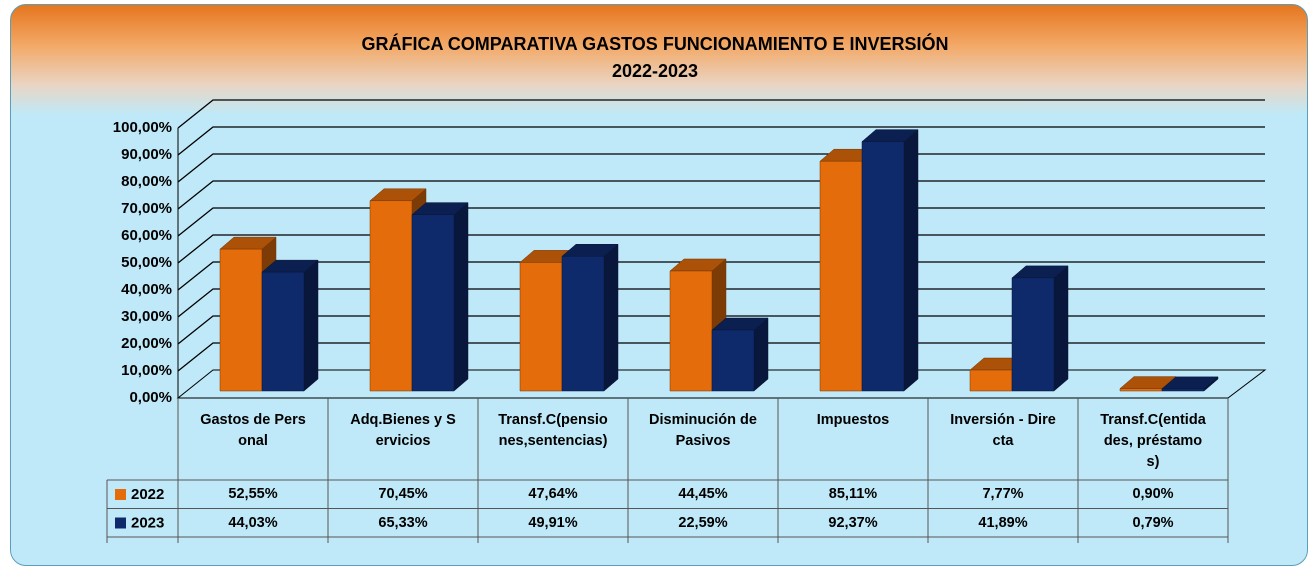 Image resolution: width=1310 pixels, height=566 pixels. What do you see at coordinates (253, 522) in the screenshot?
I see `value-label: 44,03%` at bounding box center [253, 522].